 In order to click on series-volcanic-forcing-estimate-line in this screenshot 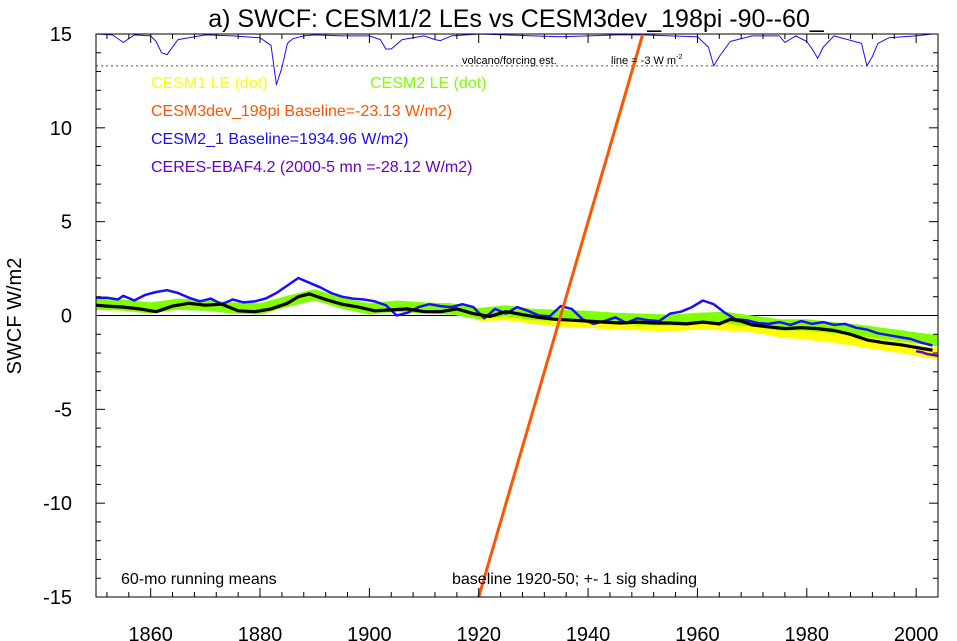, I will do `click(514, 60)`.